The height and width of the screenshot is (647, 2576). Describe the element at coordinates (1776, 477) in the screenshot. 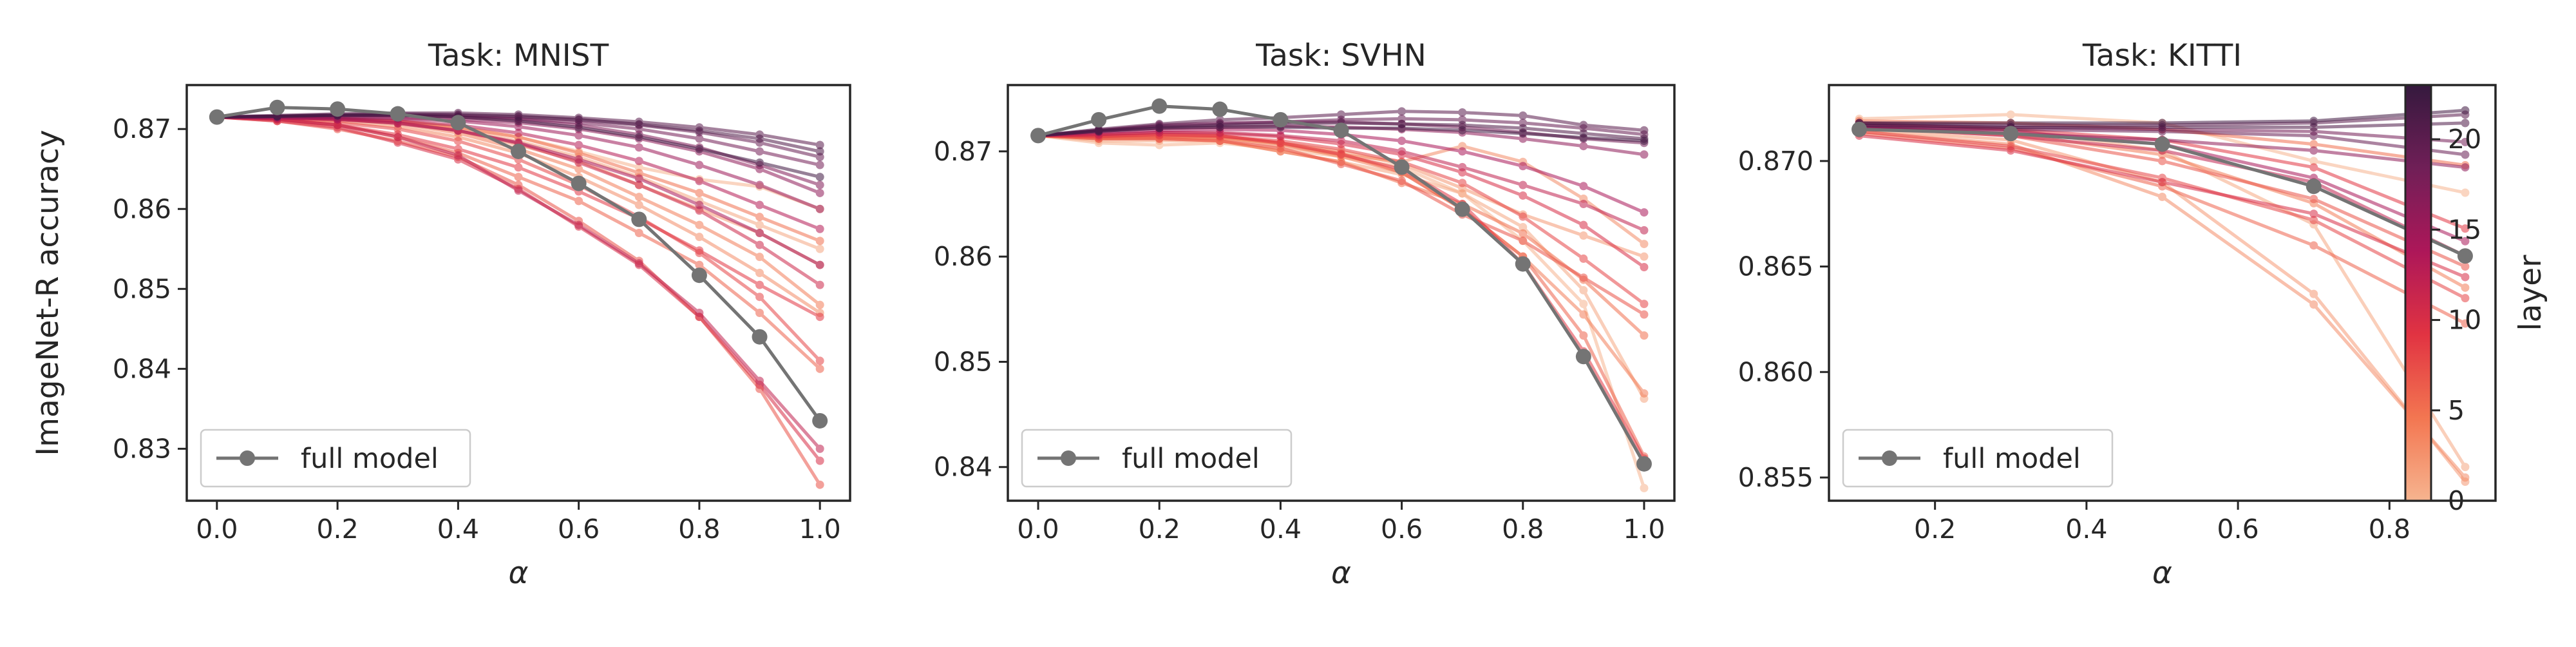

I see `y-tick-label: 0.855` at that location.